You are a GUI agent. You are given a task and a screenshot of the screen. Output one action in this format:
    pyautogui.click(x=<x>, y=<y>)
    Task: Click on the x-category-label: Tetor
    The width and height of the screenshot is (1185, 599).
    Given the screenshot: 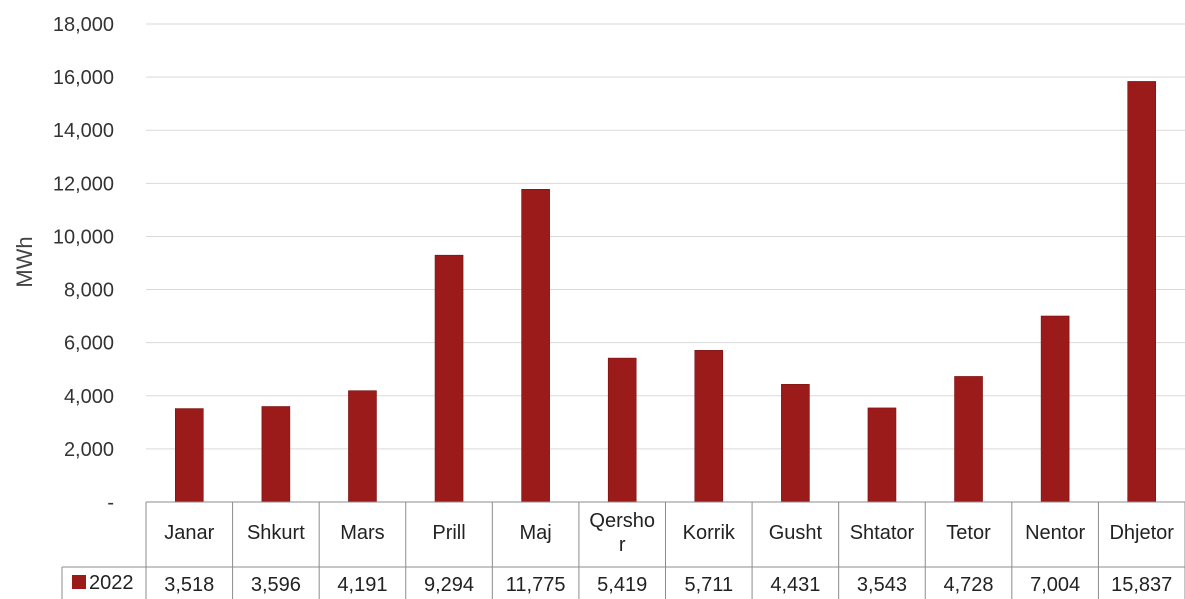 What is the action you would take?
    pyautogui.click(x=968, y=533)
    